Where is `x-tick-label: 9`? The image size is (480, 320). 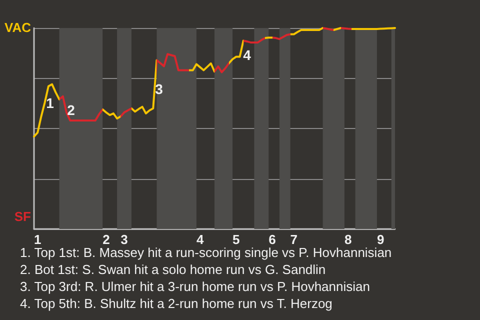
x-tick-label: 9 is located at coordinates (380, 239).